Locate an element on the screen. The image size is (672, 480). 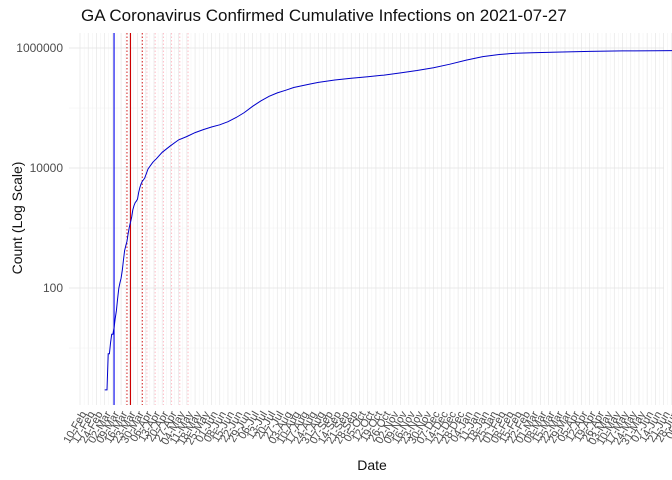
y-tick-label: 100 is located at coordinates (53, 288).